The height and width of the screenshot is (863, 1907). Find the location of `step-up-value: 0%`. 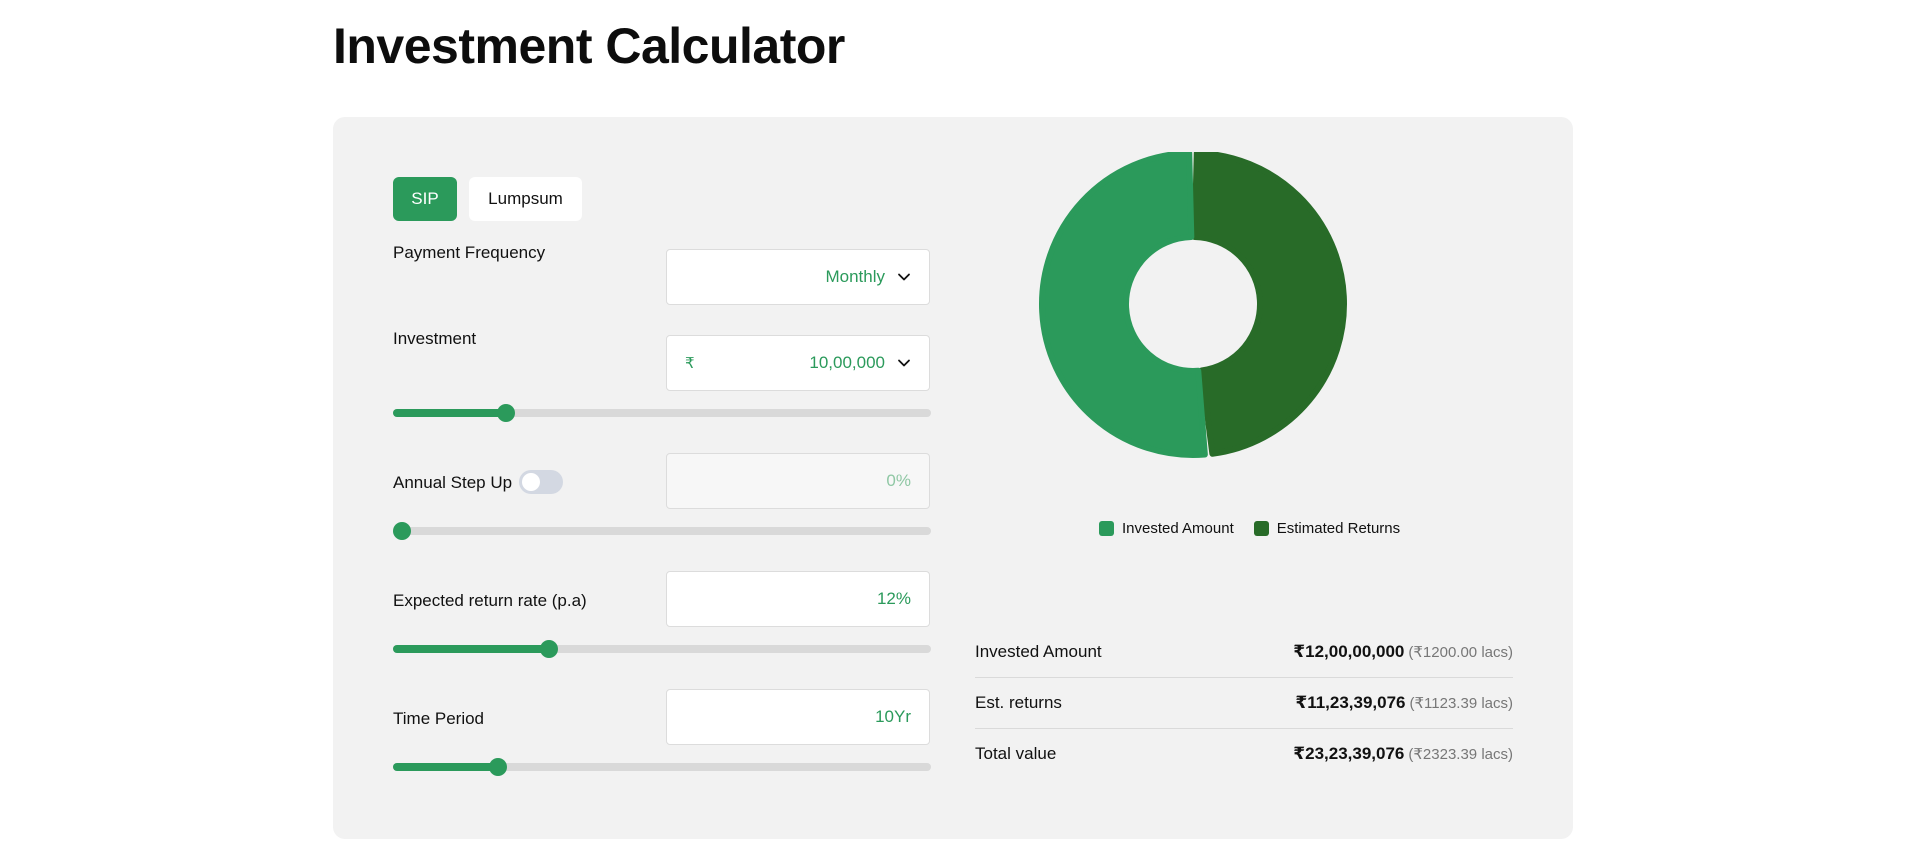

step-up-value: 0% is located at coordinates (898, 480).